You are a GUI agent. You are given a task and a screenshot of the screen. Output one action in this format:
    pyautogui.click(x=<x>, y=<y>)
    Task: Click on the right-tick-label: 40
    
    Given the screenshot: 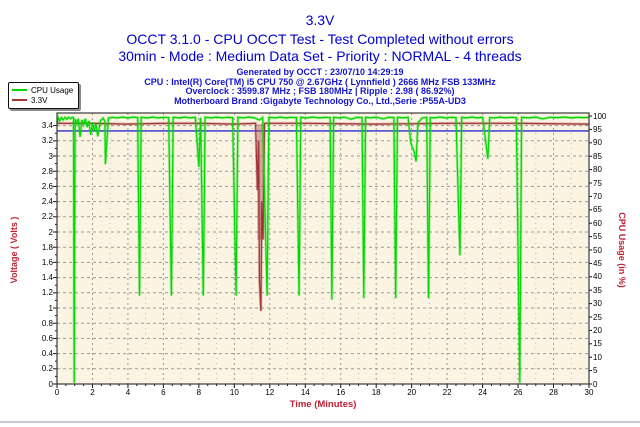 What is the action you would take?
    pyautogui.click(x=597, y=277)
    